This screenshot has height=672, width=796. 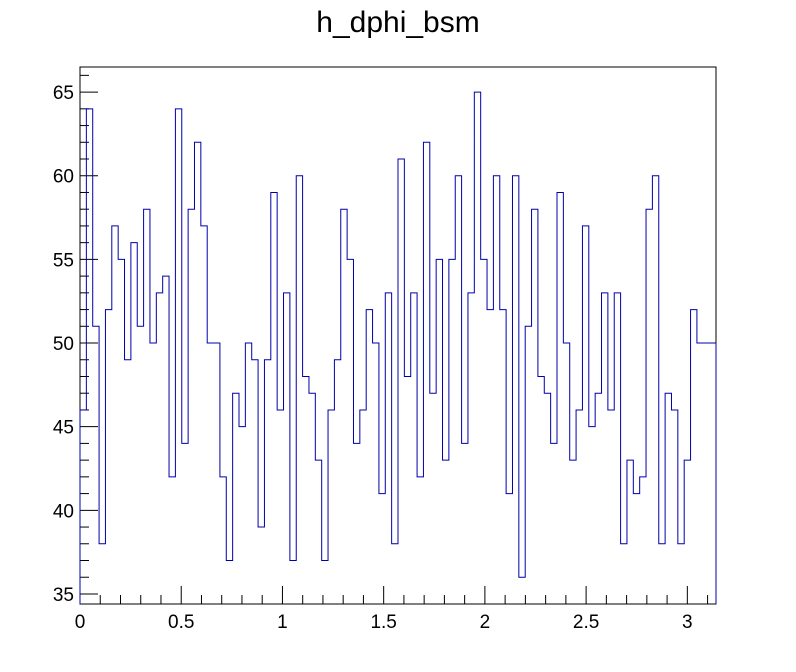 I want to click on x-tick-label: 3, so click(x=687, y=622).